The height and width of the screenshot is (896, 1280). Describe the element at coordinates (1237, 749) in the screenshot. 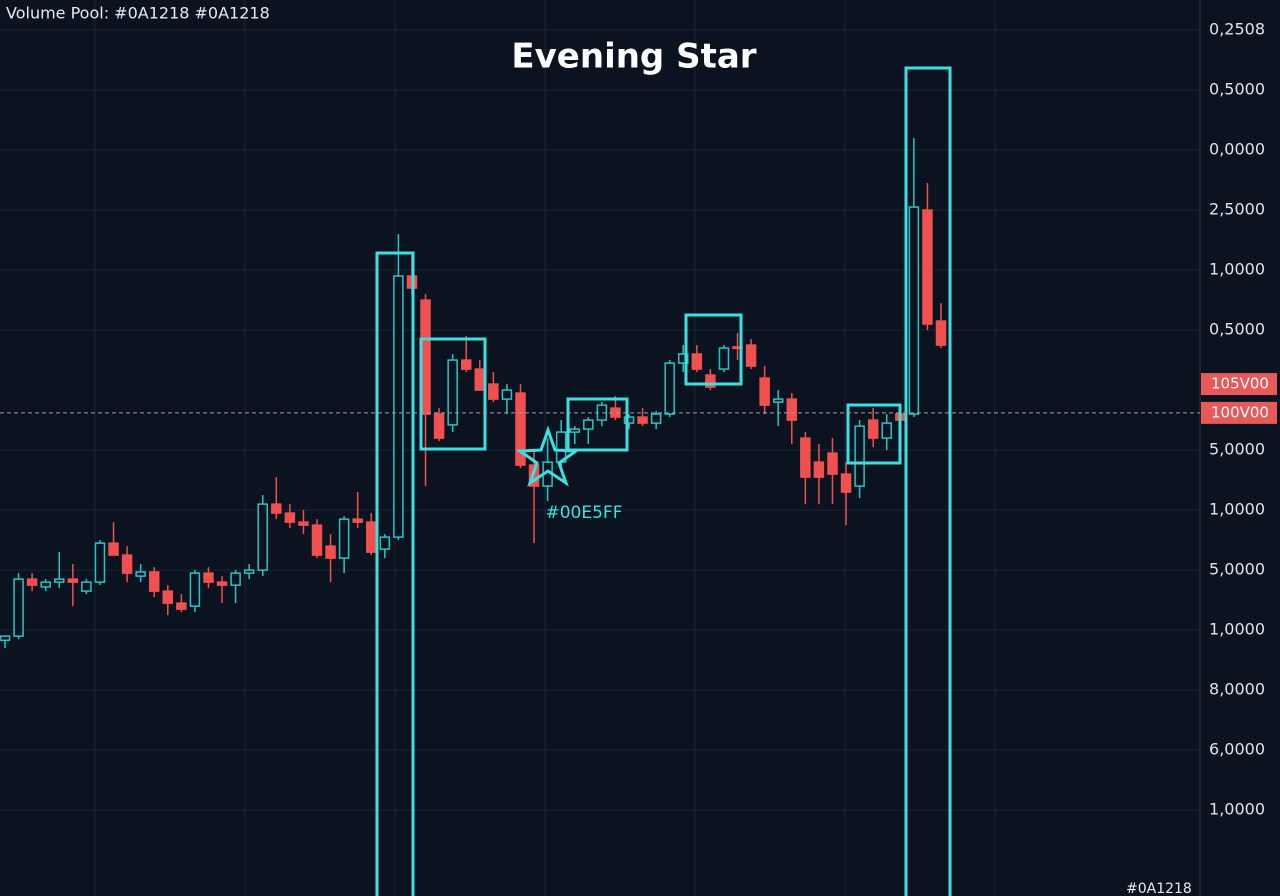

I see `y-tick-label: 6,0000` at that location.